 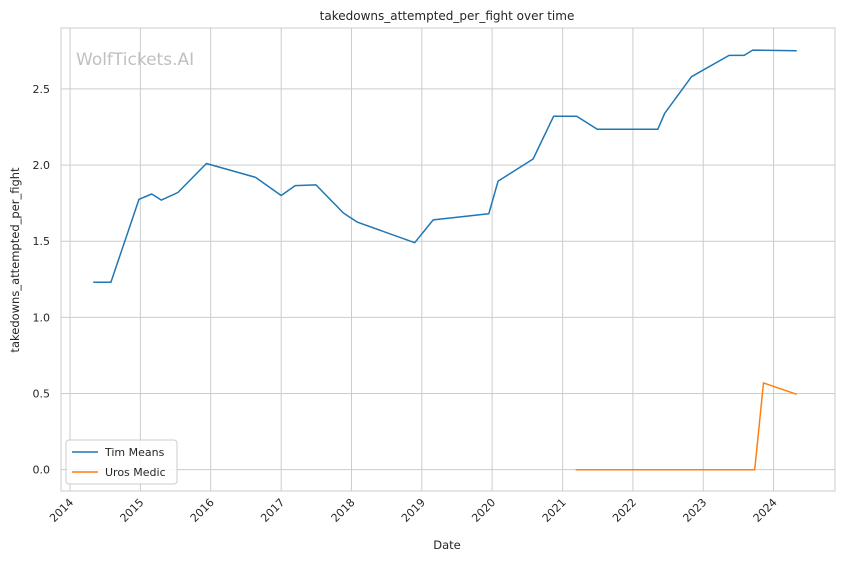 I want to click on legend: Tim Means Uros Medic, so click(x=121, y=462).